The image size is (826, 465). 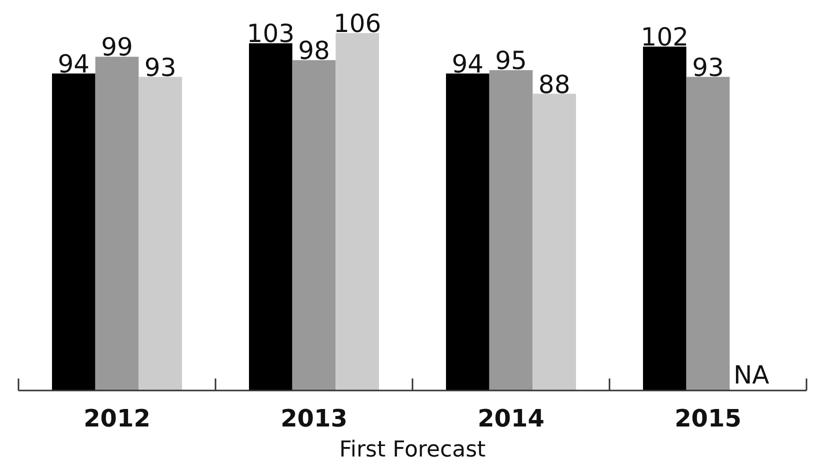 What do you see at coordinates (708, 418) in the screenshot?
I see `x-tick-label: 2015` at bounding box center [708, 418].